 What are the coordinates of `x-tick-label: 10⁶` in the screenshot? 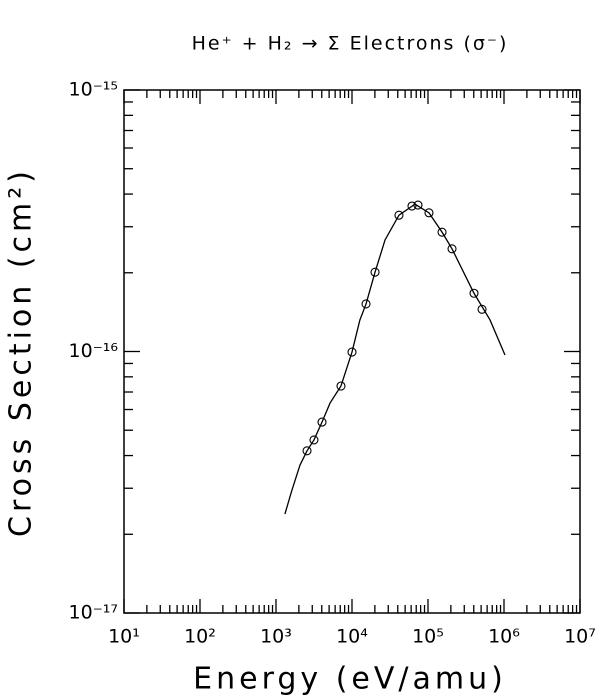 It's located at (504, 637).